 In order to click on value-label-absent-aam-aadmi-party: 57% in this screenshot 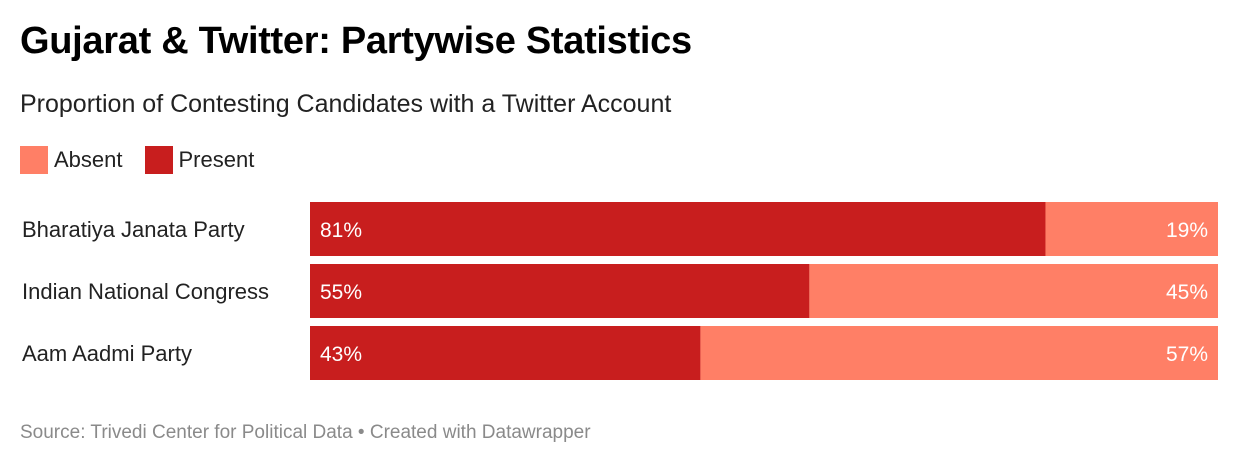, I will do `click(1187, 354)`.